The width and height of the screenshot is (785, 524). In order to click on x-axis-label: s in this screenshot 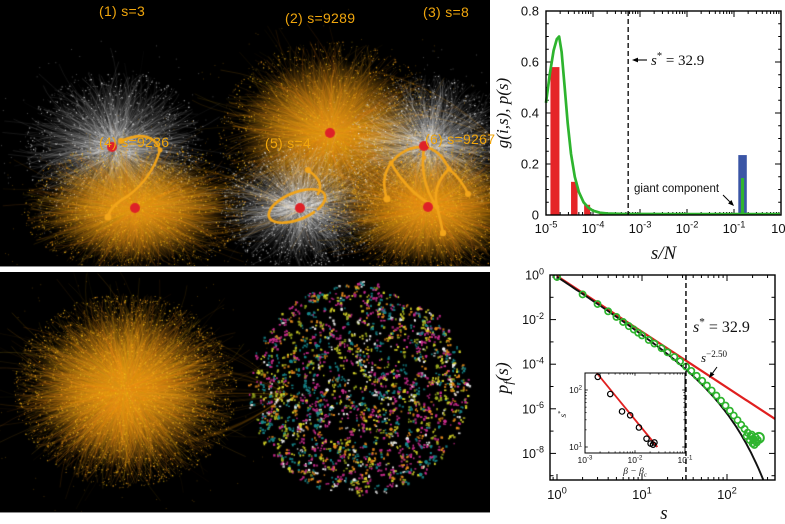, I will do `click(663, 513)`.